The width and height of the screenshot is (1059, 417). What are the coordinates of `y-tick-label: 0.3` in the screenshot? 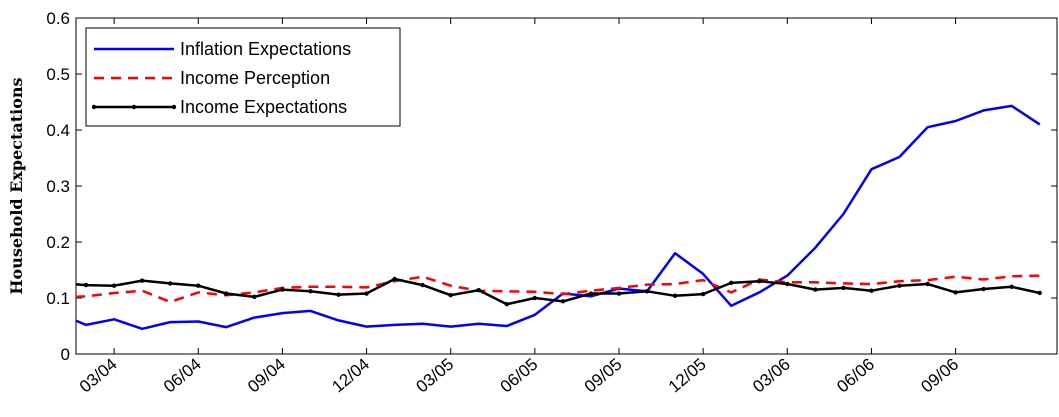 It's located at (58, 186).